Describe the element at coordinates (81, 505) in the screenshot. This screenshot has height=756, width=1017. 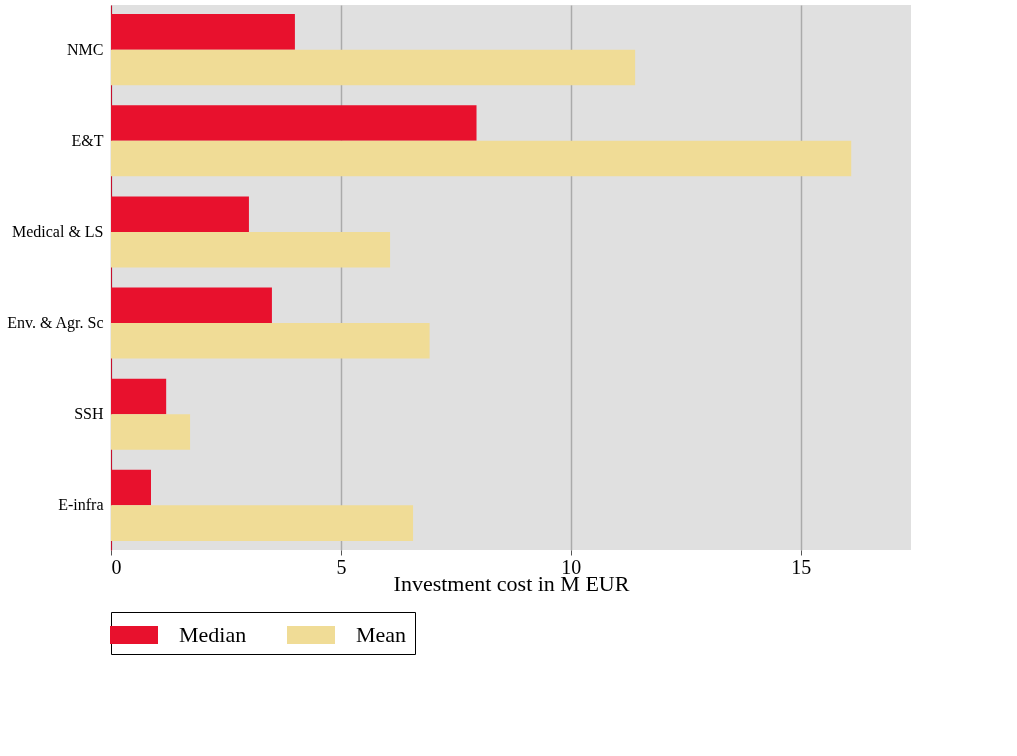
I see `y-tick-label: E-infra` at that location.